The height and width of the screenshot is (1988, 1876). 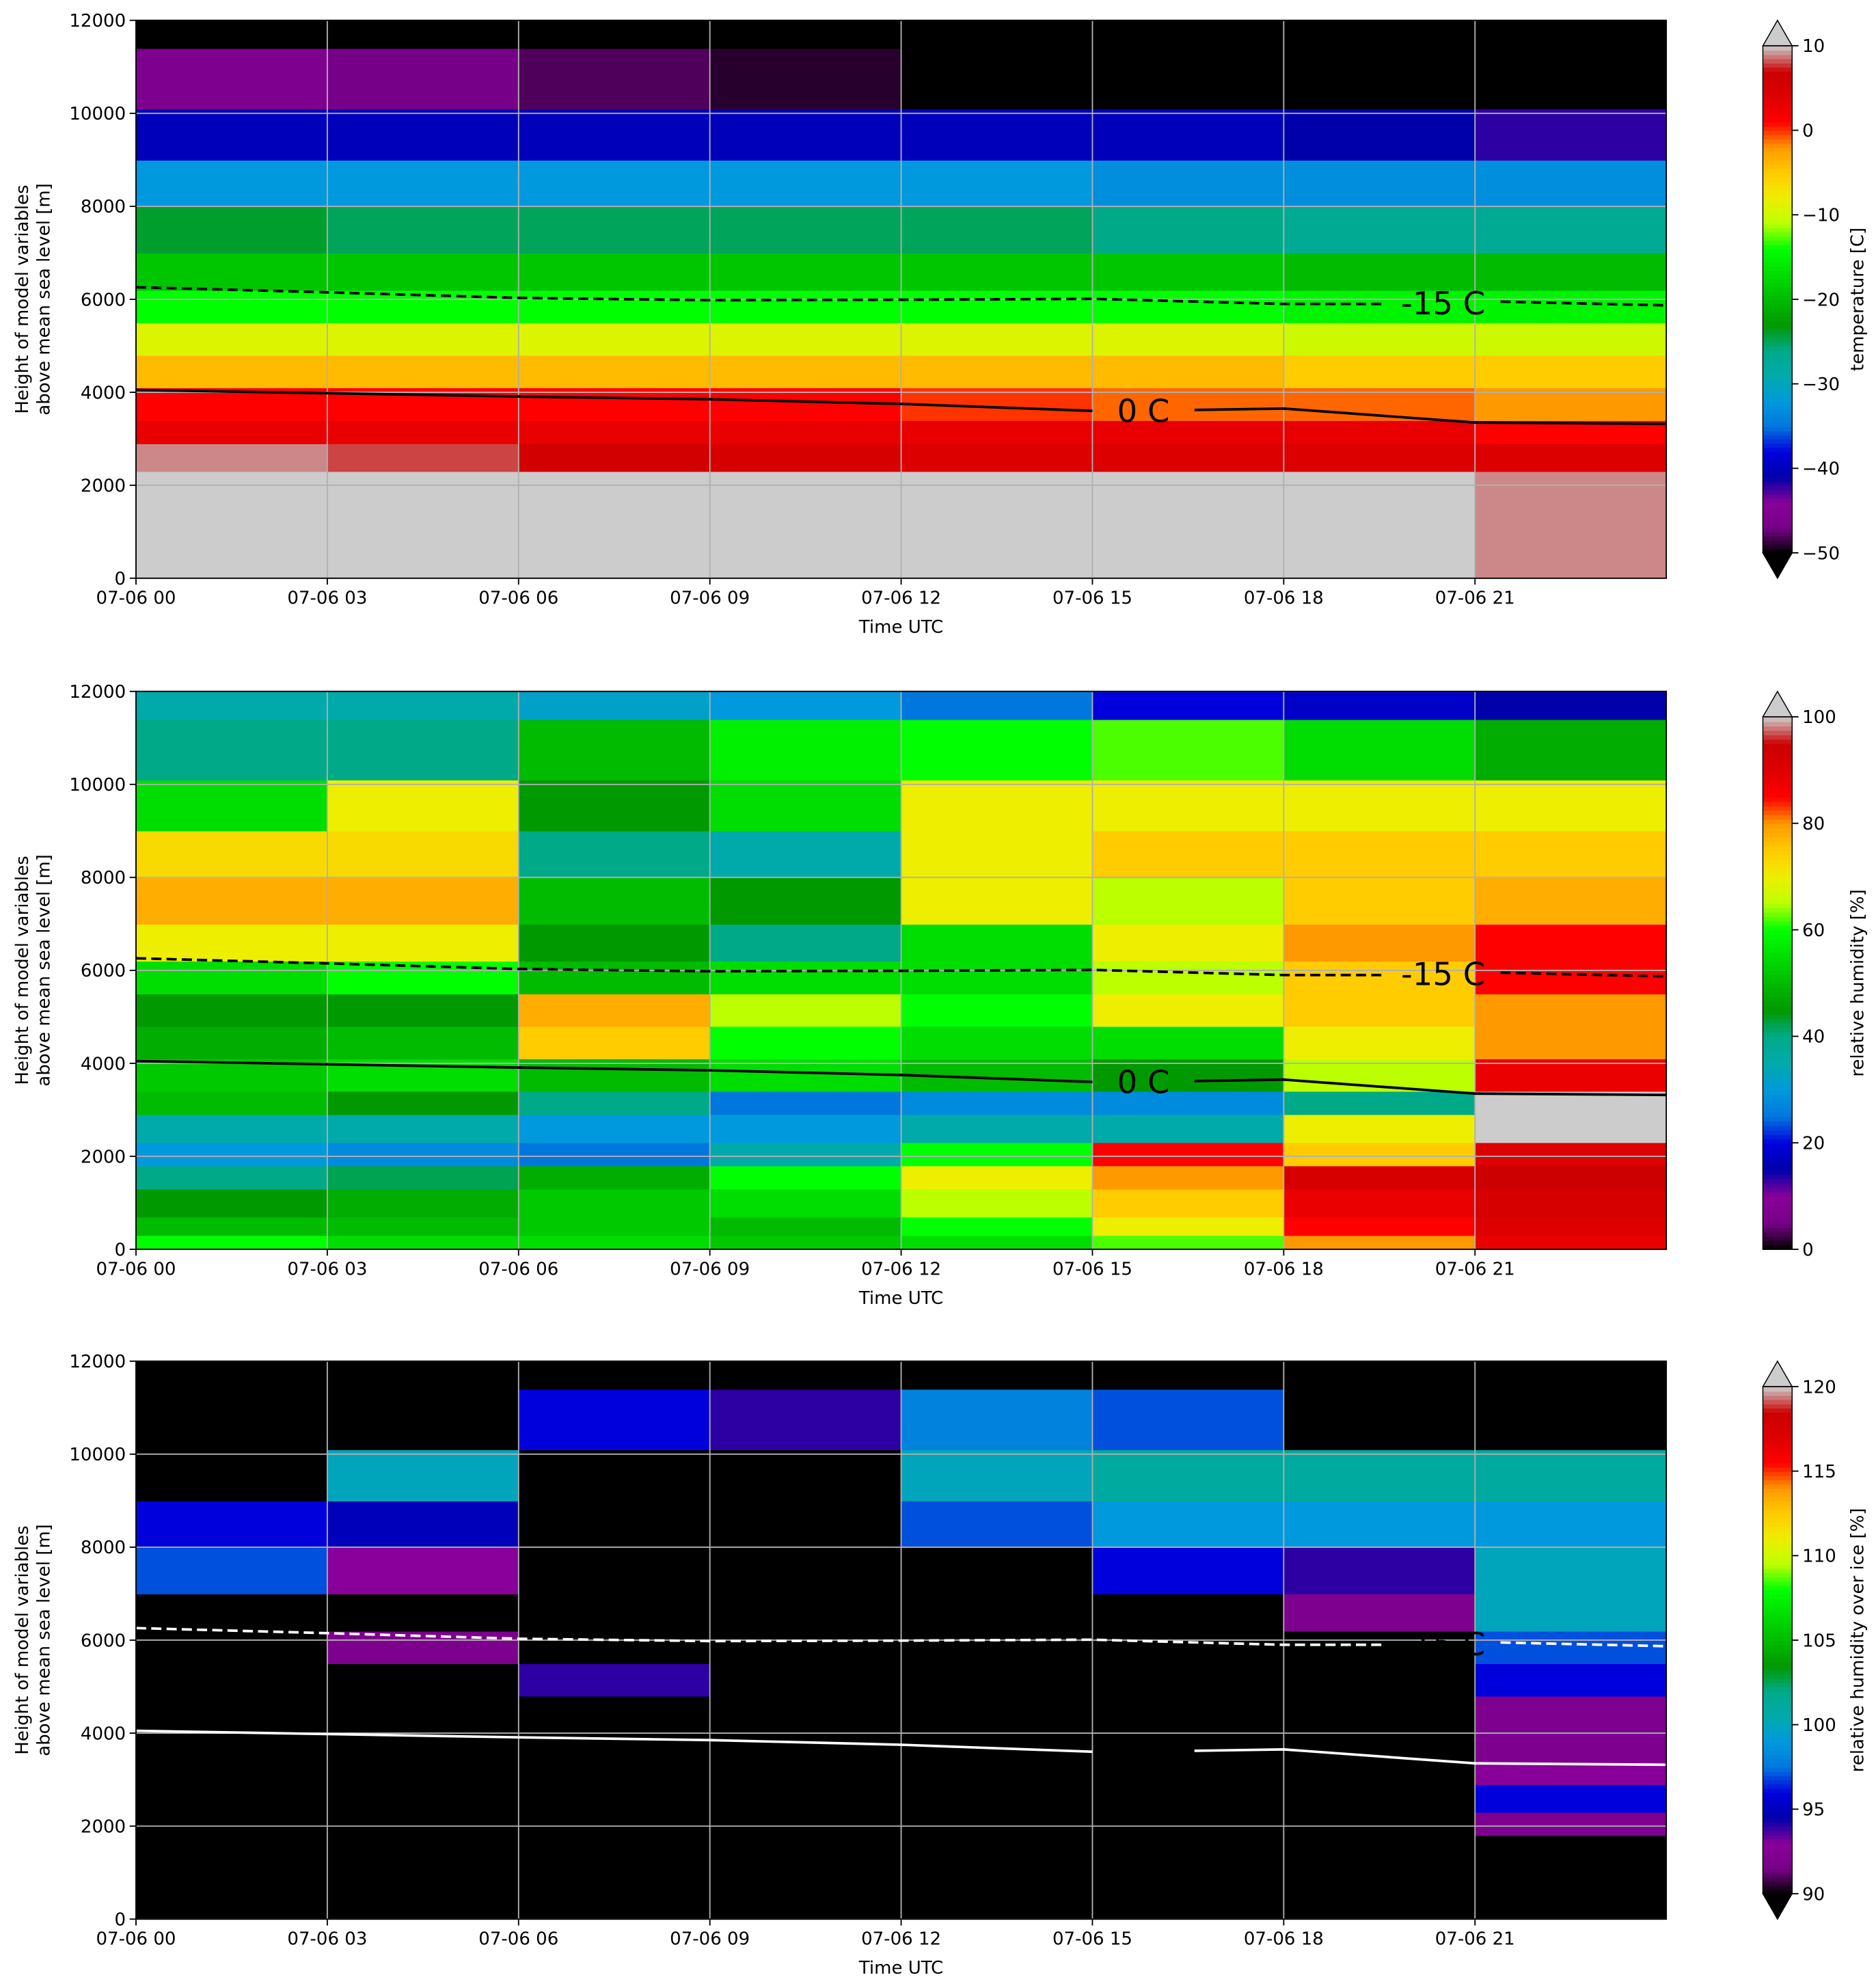 I want to click on x-axis-label: Time UTC, so click(x=901, y=627).